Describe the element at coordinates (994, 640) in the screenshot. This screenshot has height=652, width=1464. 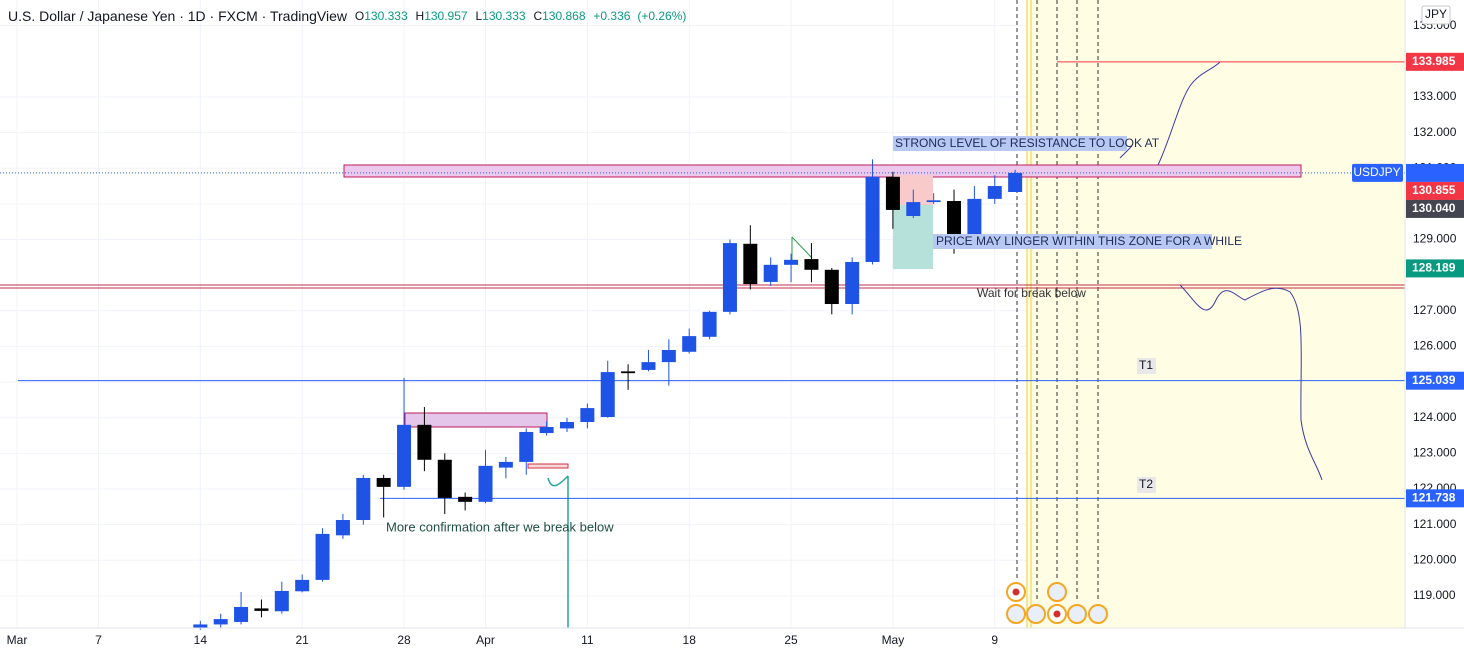
I see `x-tick-label: 9` at that location.